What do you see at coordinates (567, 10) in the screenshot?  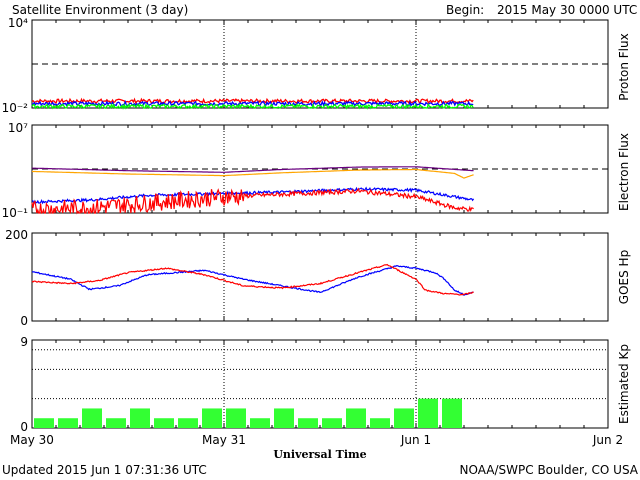 I see `begin-value: 2015 May 30 0000 UTC` at bounding box center [567, 10].